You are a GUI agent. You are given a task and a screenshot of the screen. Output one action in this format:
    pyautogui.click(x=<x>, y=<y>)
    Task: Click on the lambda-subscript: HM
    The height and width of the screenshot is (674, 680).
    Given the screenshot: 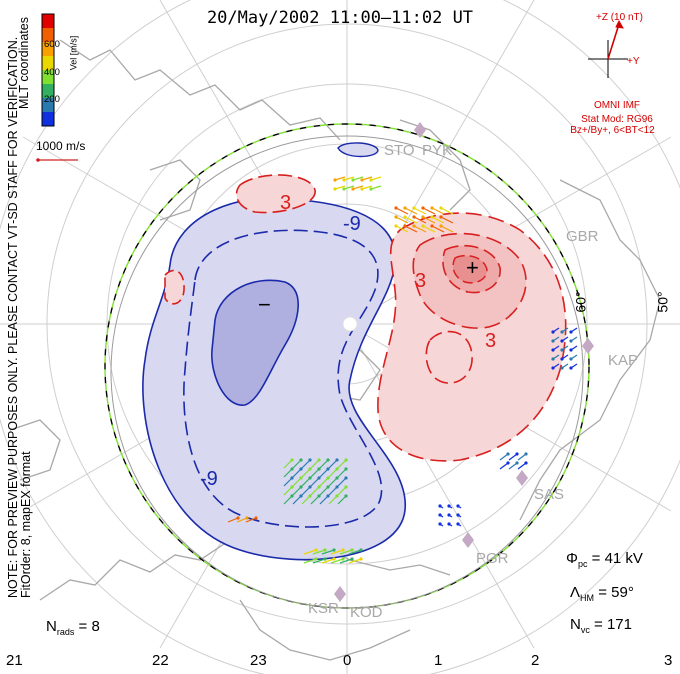 What is the action you would take?
    pyautogui.click(x=587, y=598)
    